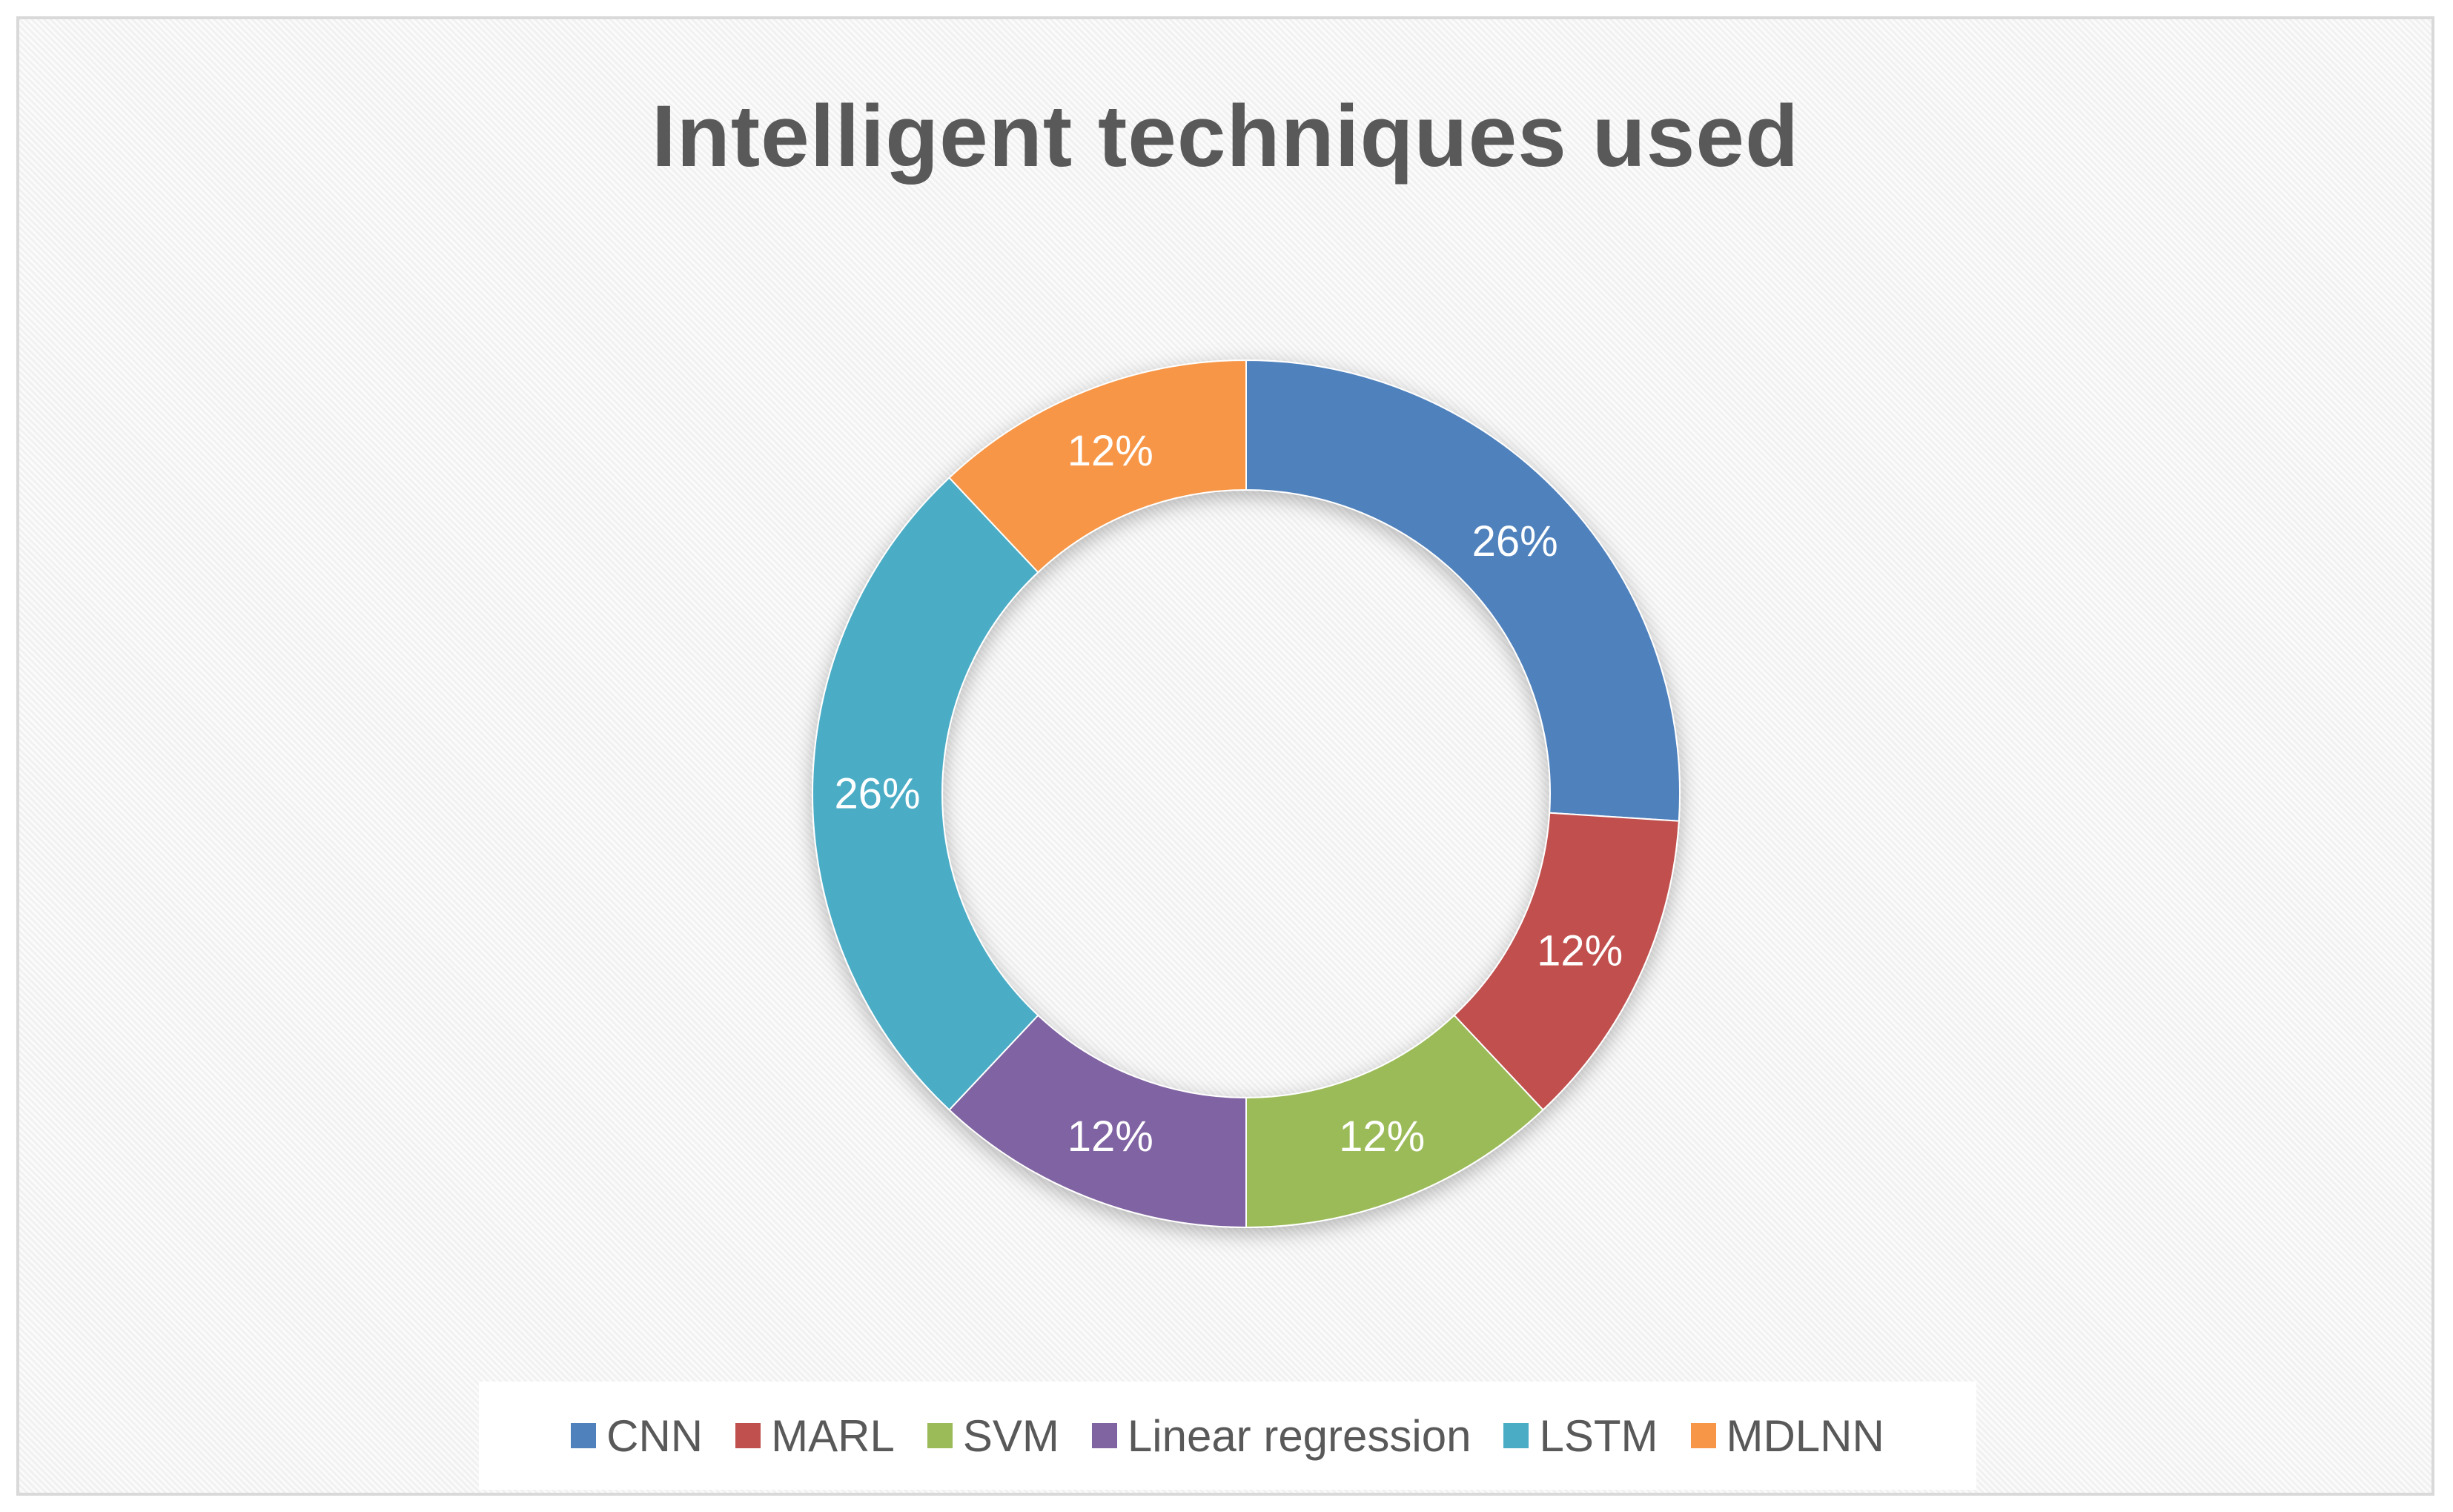  Describe the element at coordinates (1599, 1436) in the screenshot. I see `legend-label: LSTM` at that location.